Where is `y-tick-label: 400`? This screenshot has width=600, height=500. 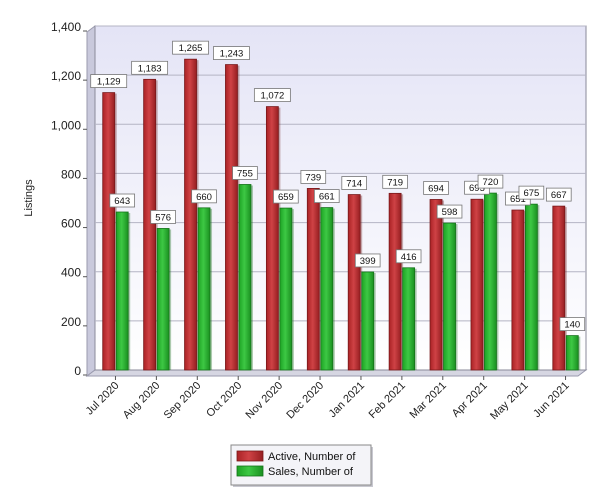 y-tick-label: 400 is located at coordinates (71, 273).